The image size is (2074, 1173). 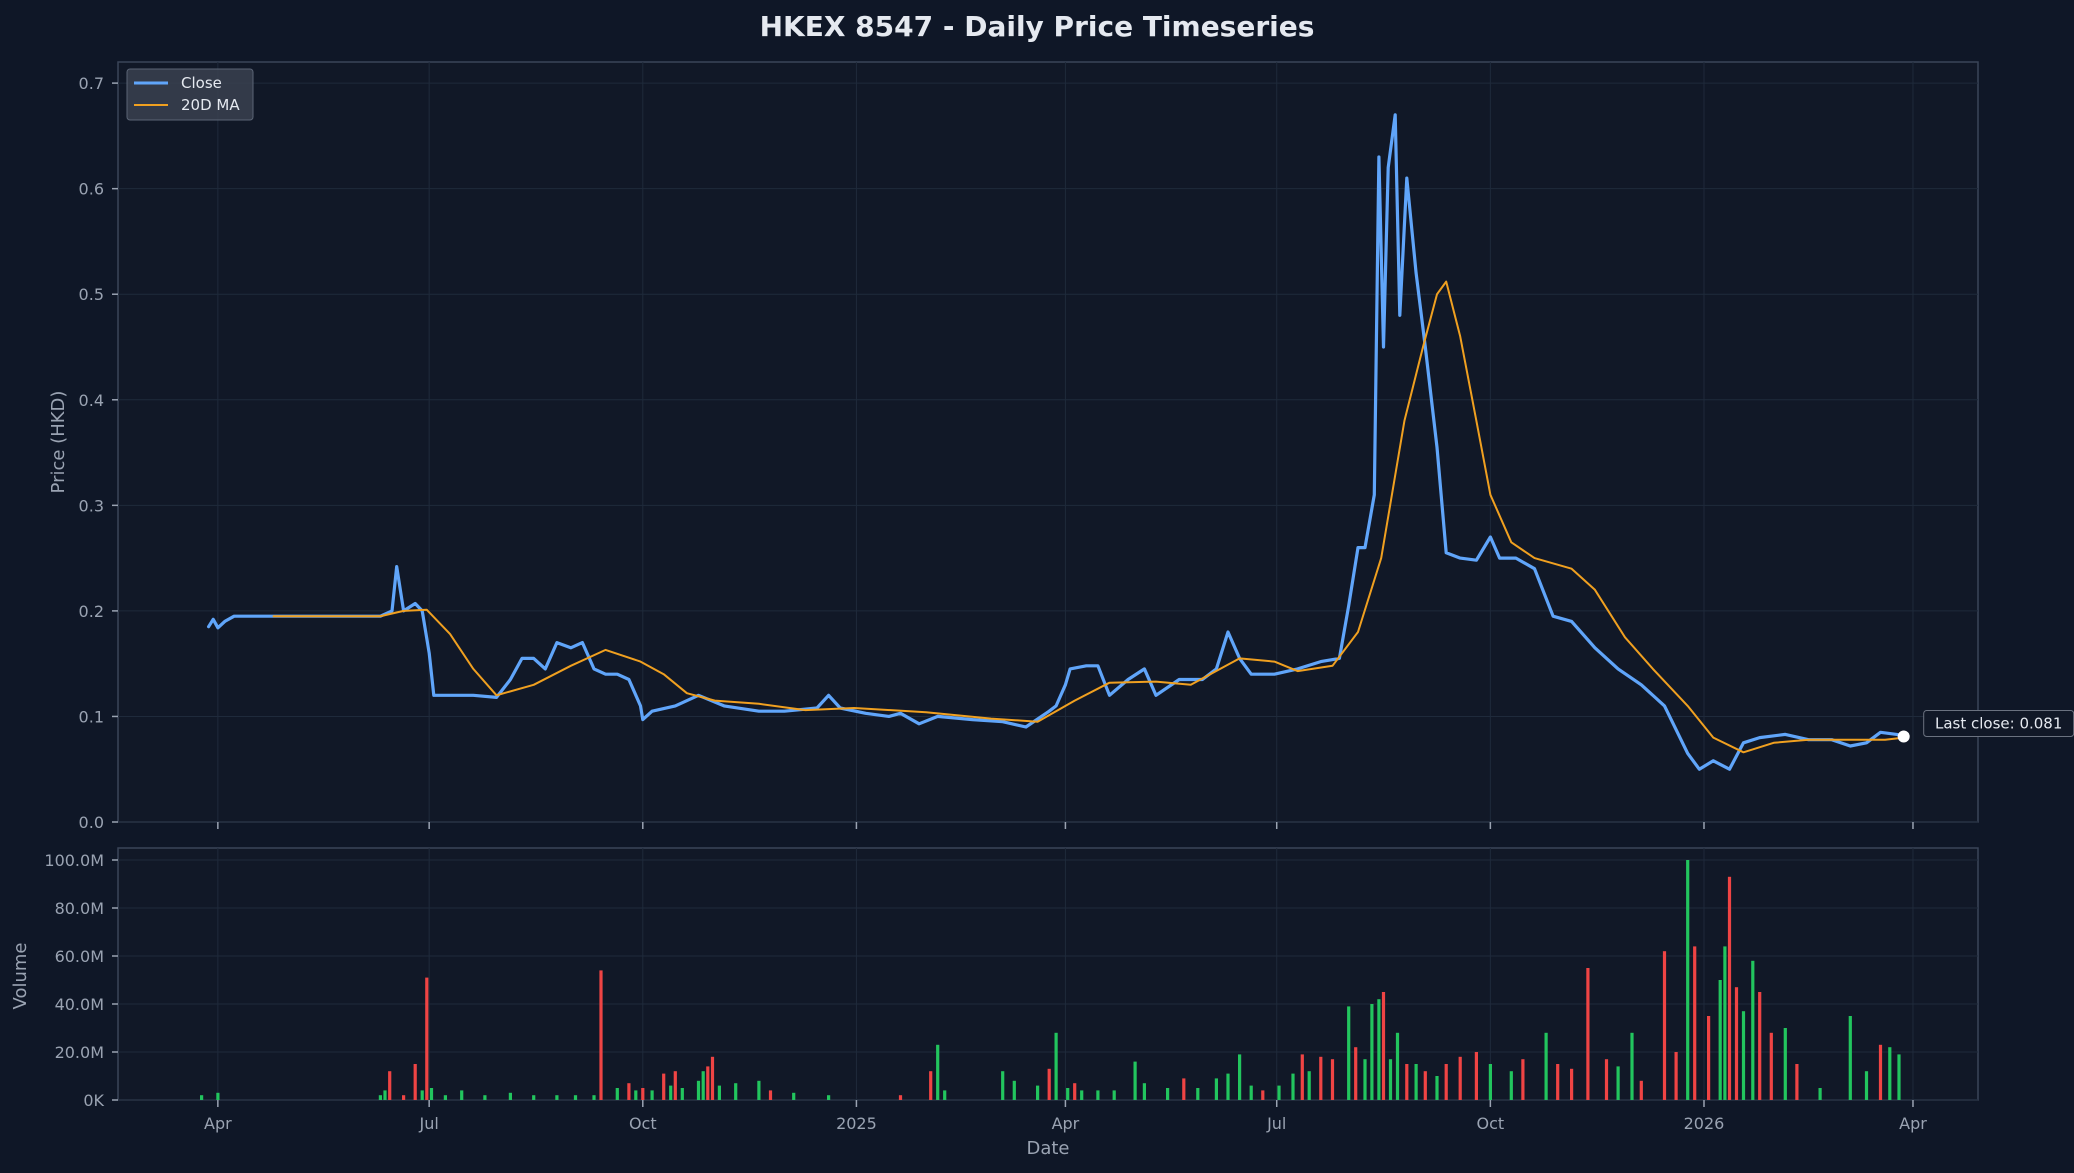 What do you see at coordinates (91, 505) in the screenshot?
I see `price-y-tick-label: 0.3` at bounding box center [91, 505].